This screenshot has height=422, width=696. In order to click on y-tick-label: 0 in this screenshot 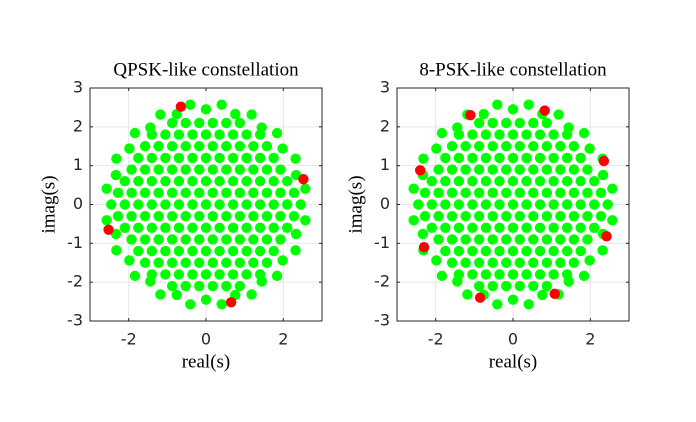, I will do `click(78, 203)`.